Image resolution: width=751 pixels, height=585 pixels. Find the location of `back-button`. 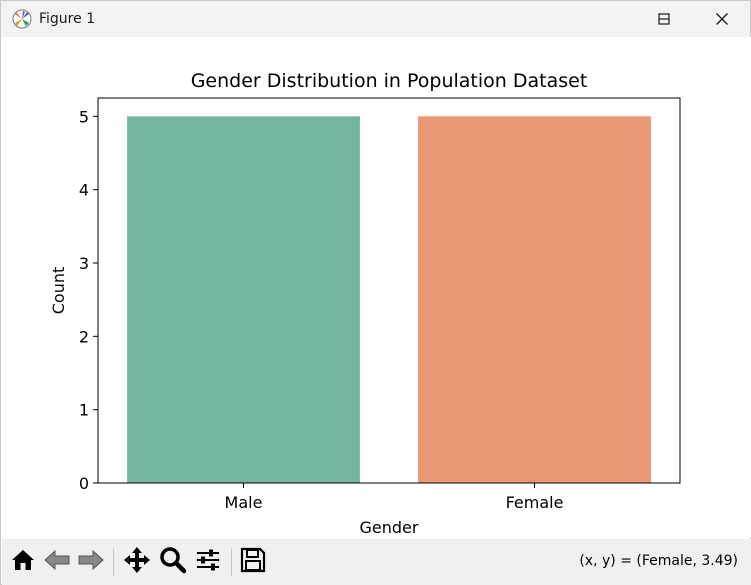

back-button is located at coordinates (57, 562).